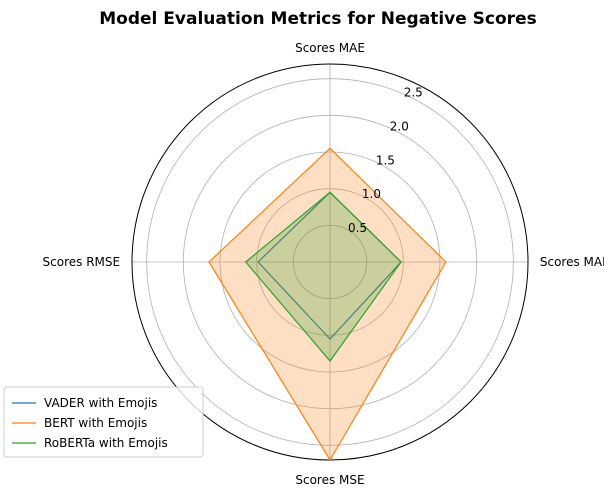 This screenshot has width=604, height=500. What do you see at coordinates (106, 443) in the screenshot?
I see `legend-entry: RoBERTa with Emojis` at bounding box center [106, 443].